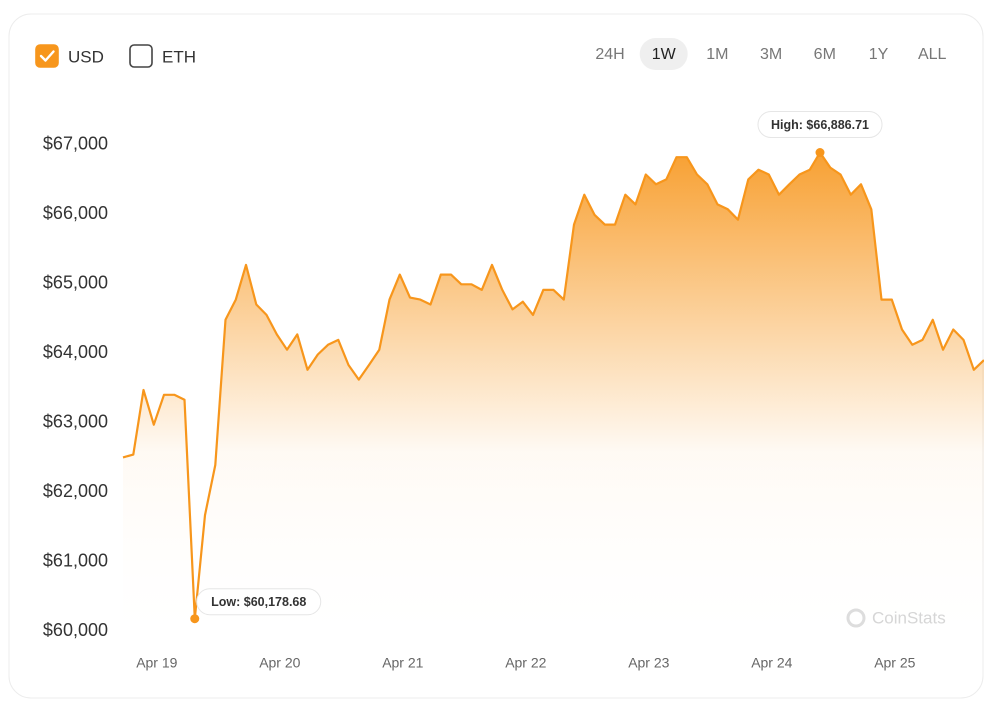 This screenshot has height=714, width=992. I want to click on y-tick-label: $61,000, so click(75, 560).